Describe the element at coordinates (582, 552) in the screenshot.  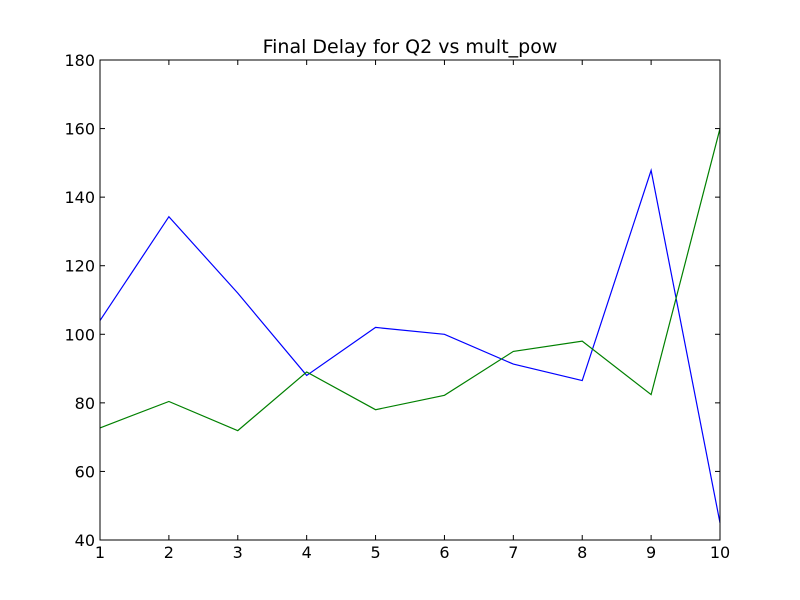
I see `x-tick-label: 8` at that location.